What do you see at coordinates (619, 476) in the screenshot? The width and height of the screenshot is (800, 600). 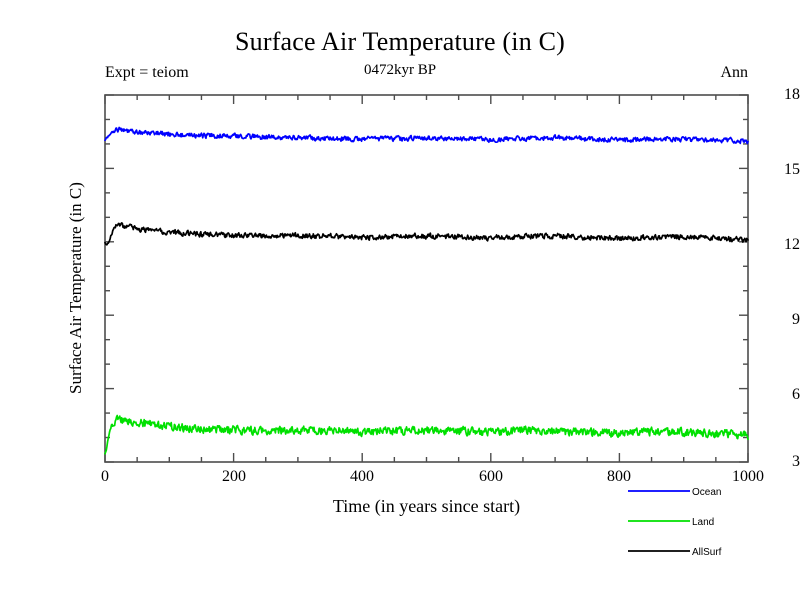 I see `x-tick-label: 800` at bounding box center [619, 476].